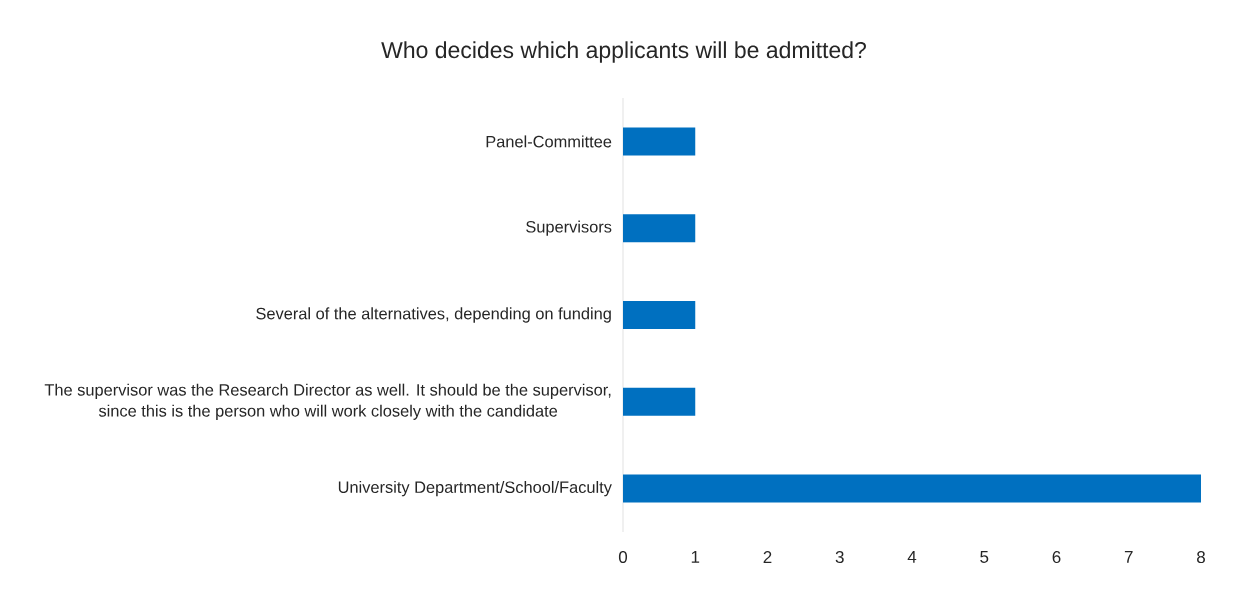  What do you see at coordinates (433, 315) in the screenshot?
I see `y-tick-label: Several of the alternatives, depending on funding` at bounding box center [433, 315].